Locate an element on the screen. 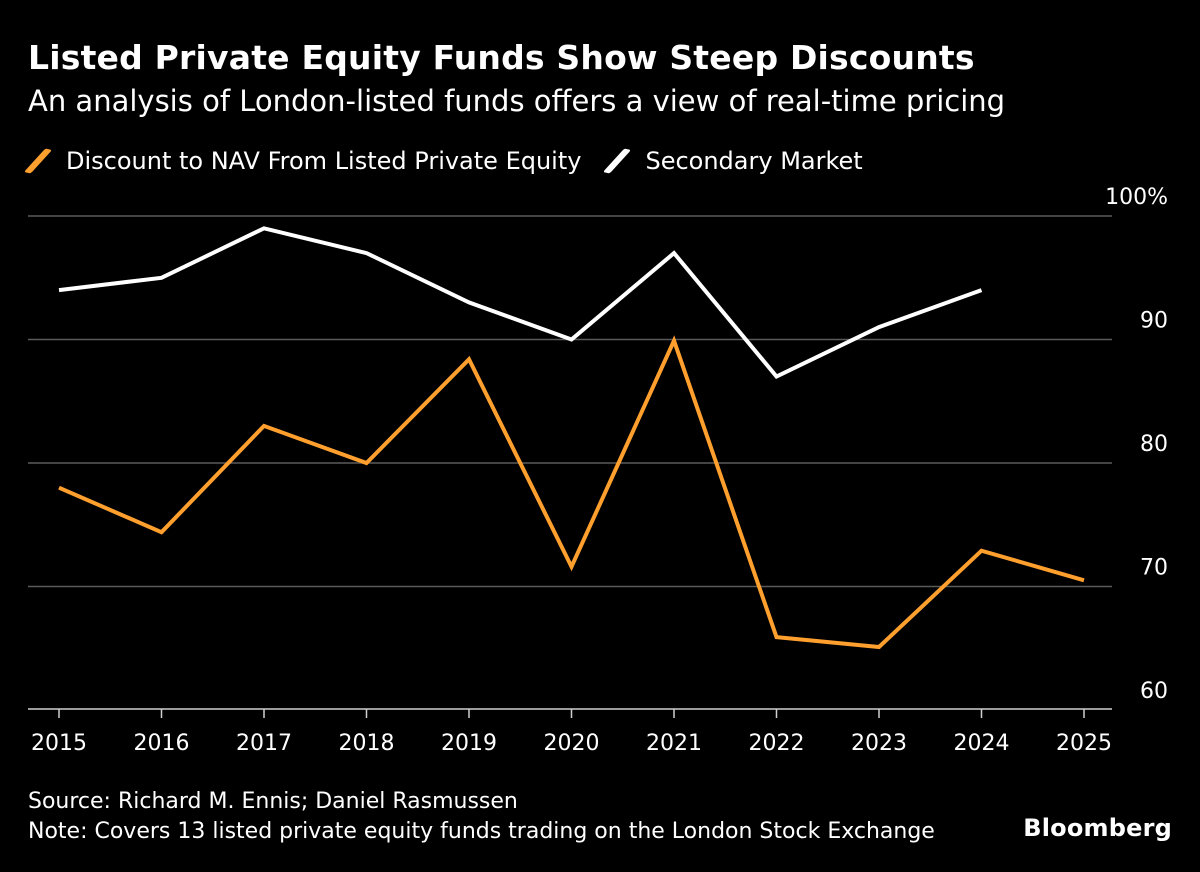 This screenshot has height=872, width=1200. data-point-discount-2015 is located at coordinates (59, 488).